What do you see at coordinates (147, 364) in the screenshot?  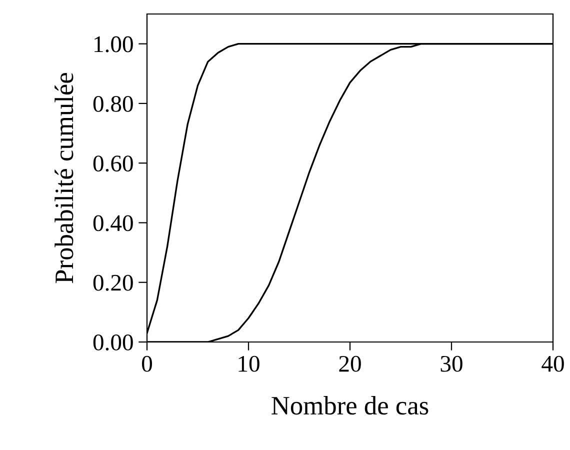 I see `x-tick-label: 0` at bounding box center [147, 364].